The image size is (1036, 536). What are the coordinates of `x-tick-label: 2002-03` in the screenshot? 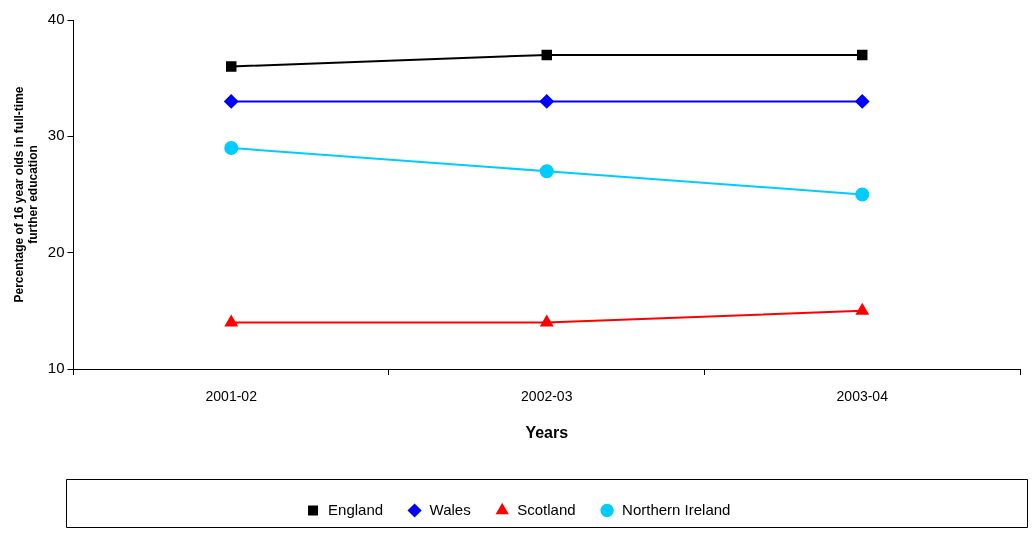 It's located at (547, 396).